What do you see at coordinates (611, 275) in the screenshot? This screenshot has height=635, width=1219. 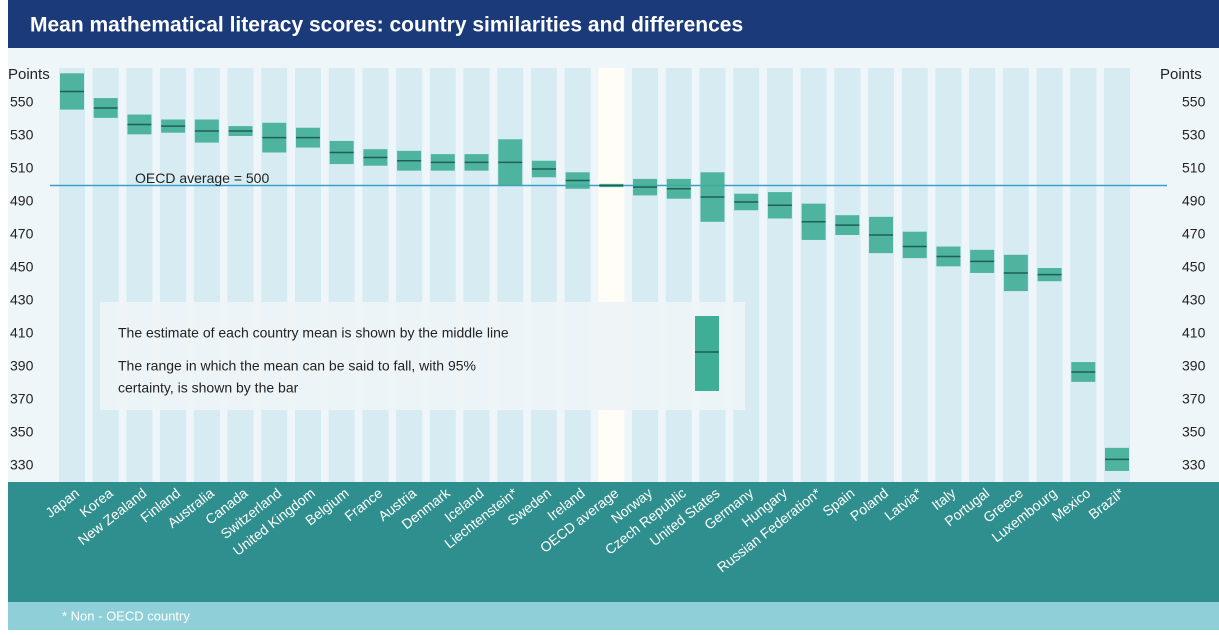 I see `highlight-column` at bounding box center [611, 275].